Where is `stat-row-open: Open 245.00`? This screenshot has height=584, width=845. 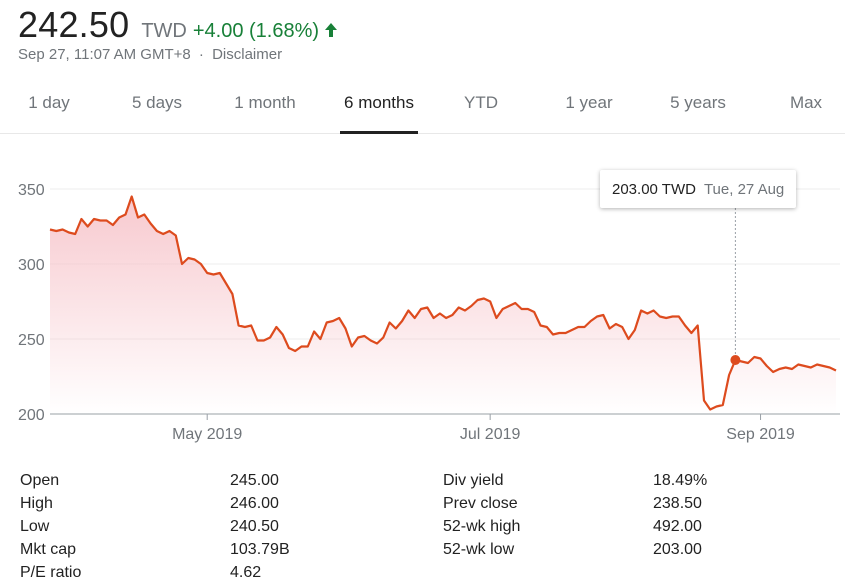
stat-row-open: Open 245.00 is located at coordinates (149, 483).